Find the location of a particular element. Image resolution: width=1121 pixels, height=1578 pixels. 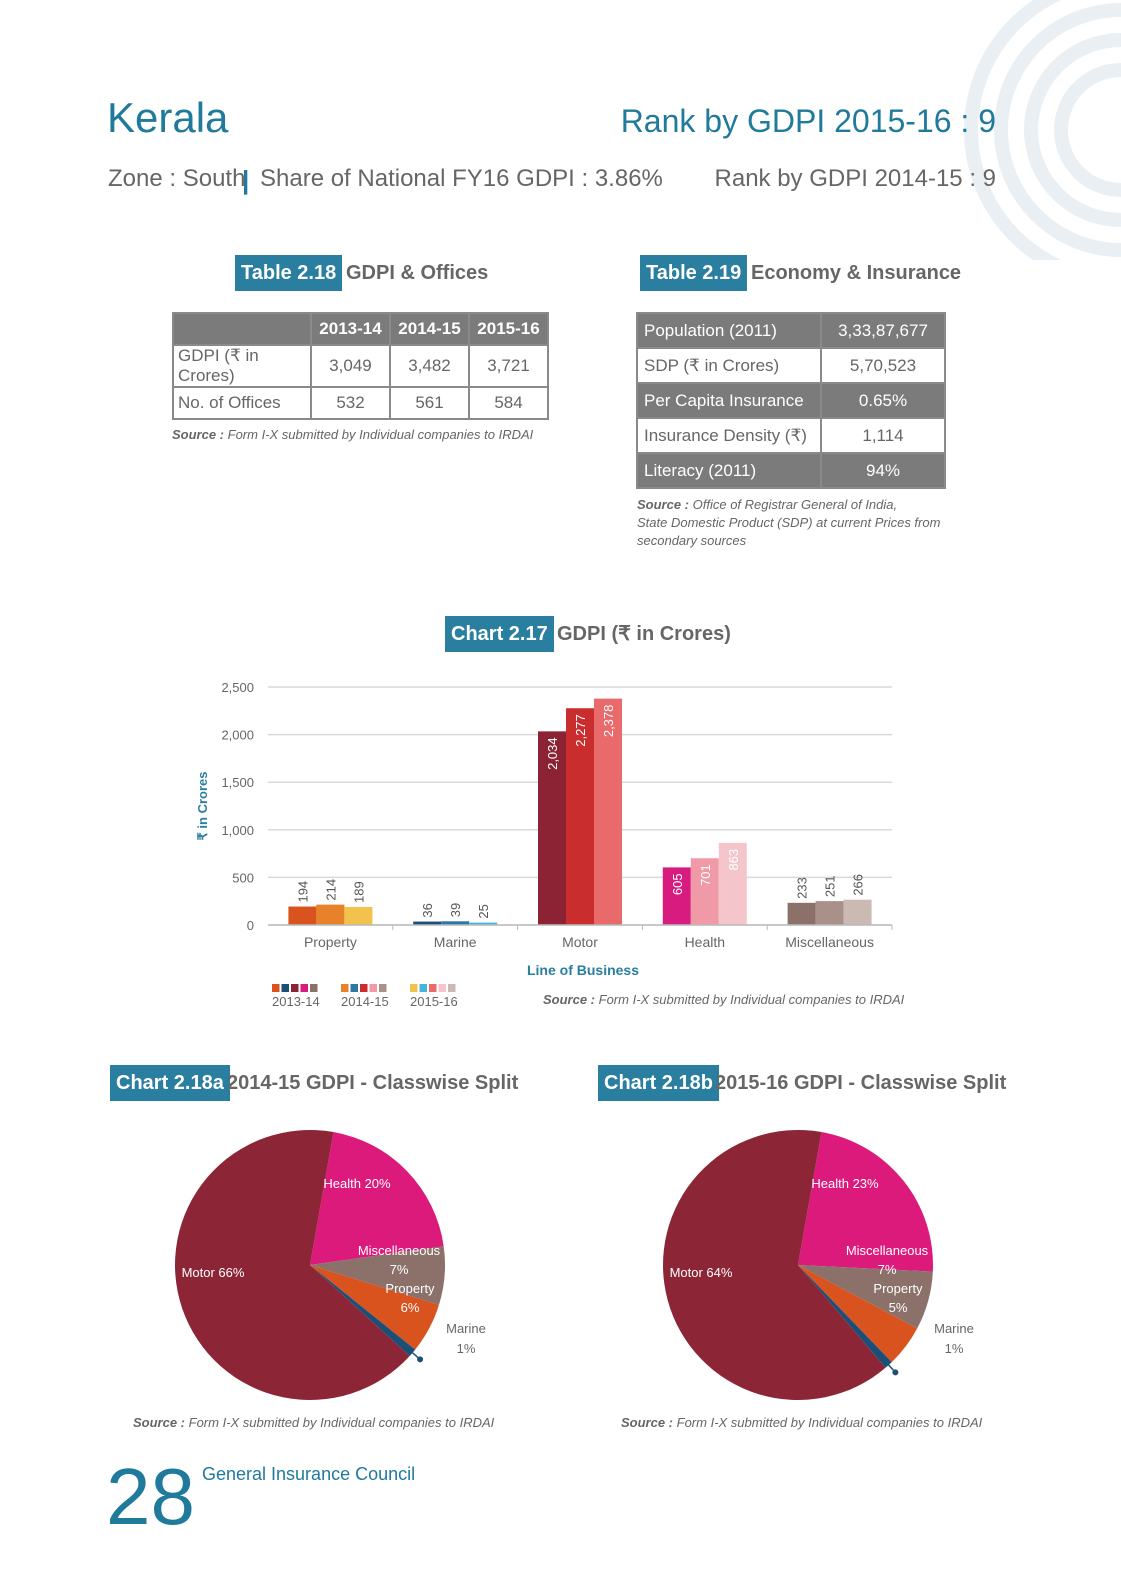

slice-label: 6% is located at coordinates (410, 1307).